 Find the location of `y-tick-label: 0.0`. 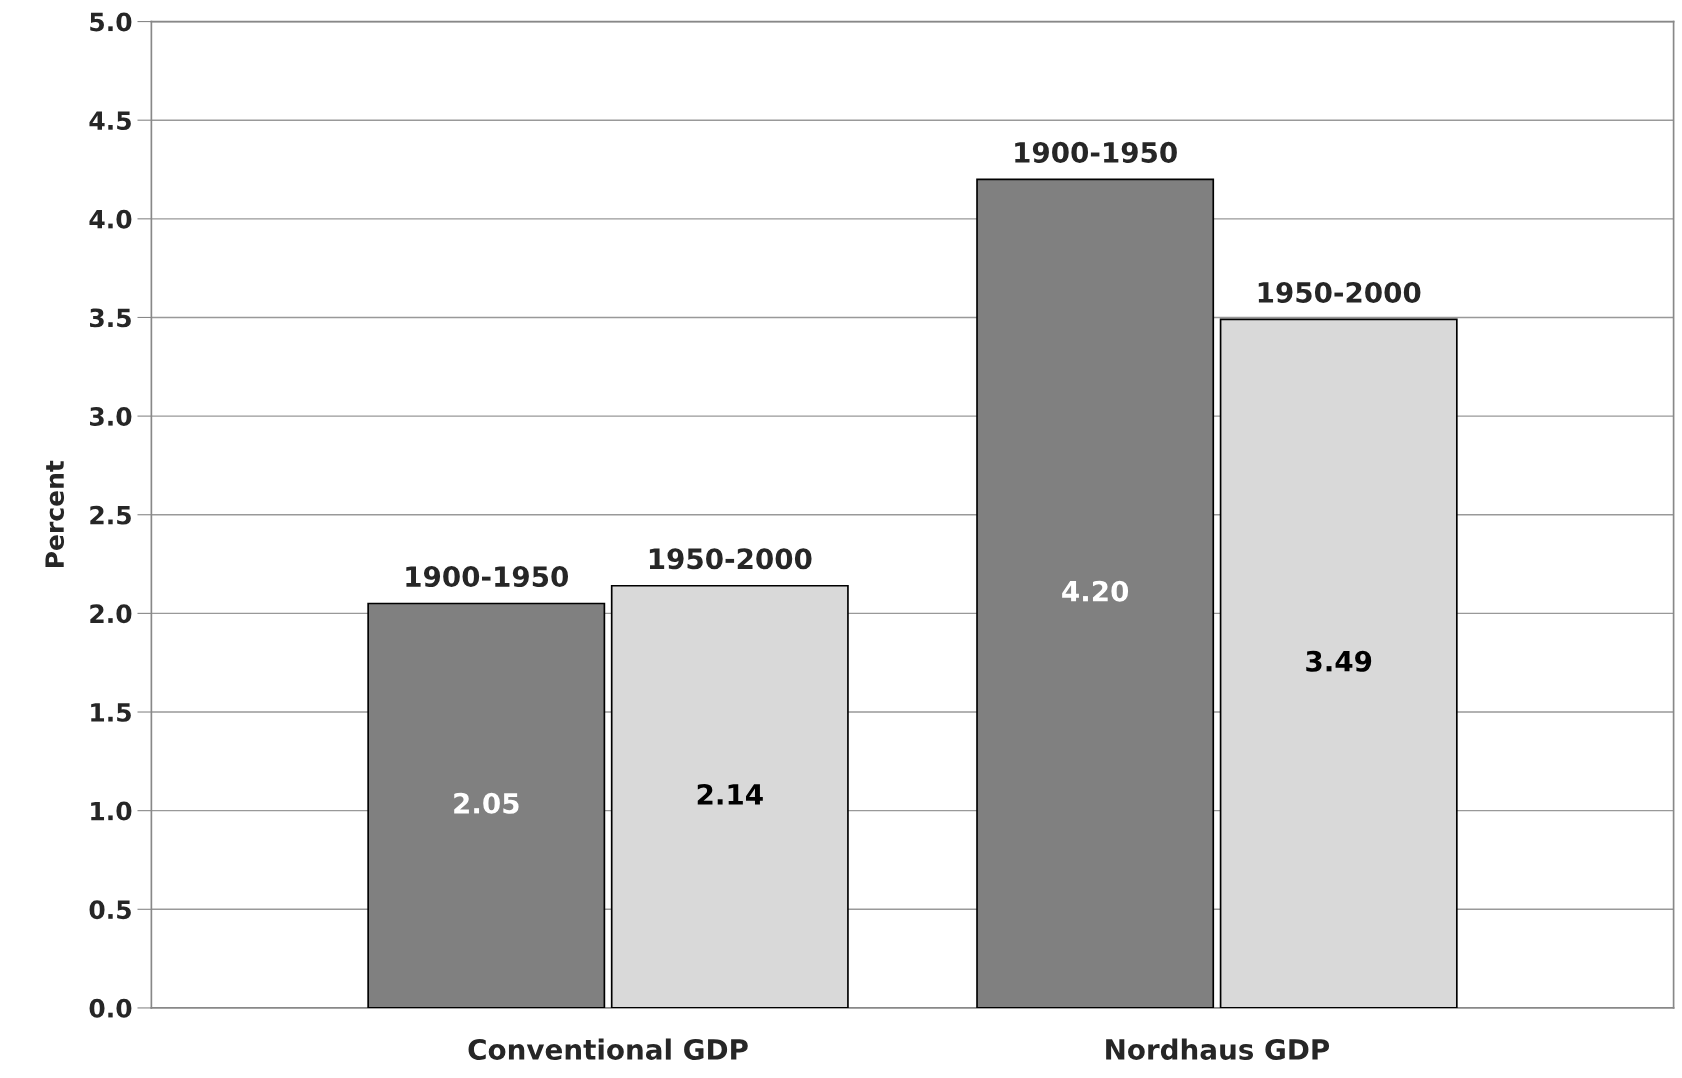

y-tick-label: 0.0 is located at coordinates (110, 1008).